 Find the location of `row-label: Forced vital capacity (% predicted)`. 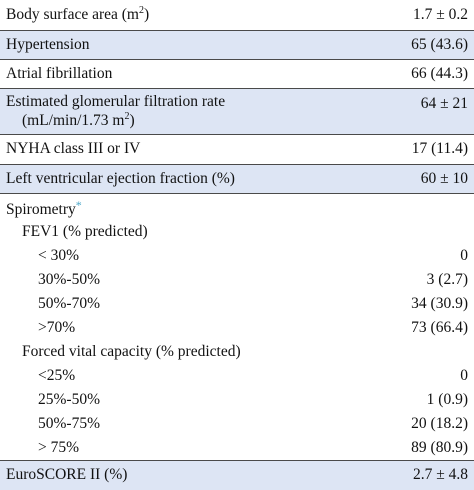

row-label: Forced vital capacity (% predicted) is located at coordinates (131, 351).